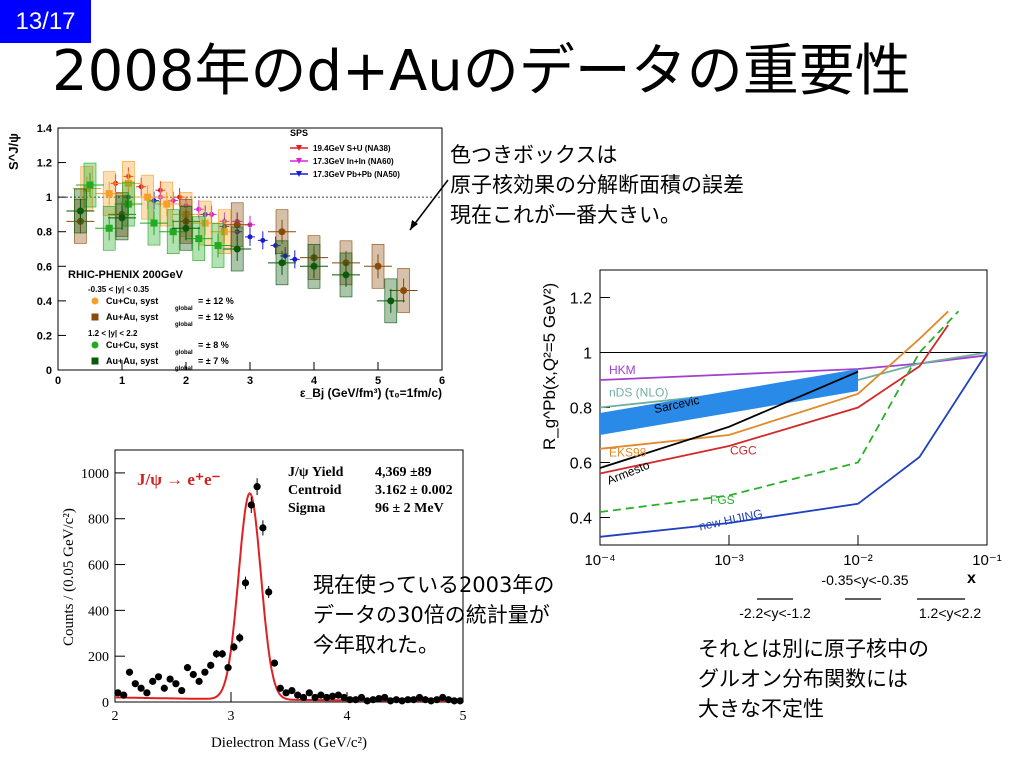 The height and width of the screenshot is (768, 1024). Describe the element at coordinates (132, 301) in the screenshot. I see `legend-label: Cu+Cu, syst` at that location.